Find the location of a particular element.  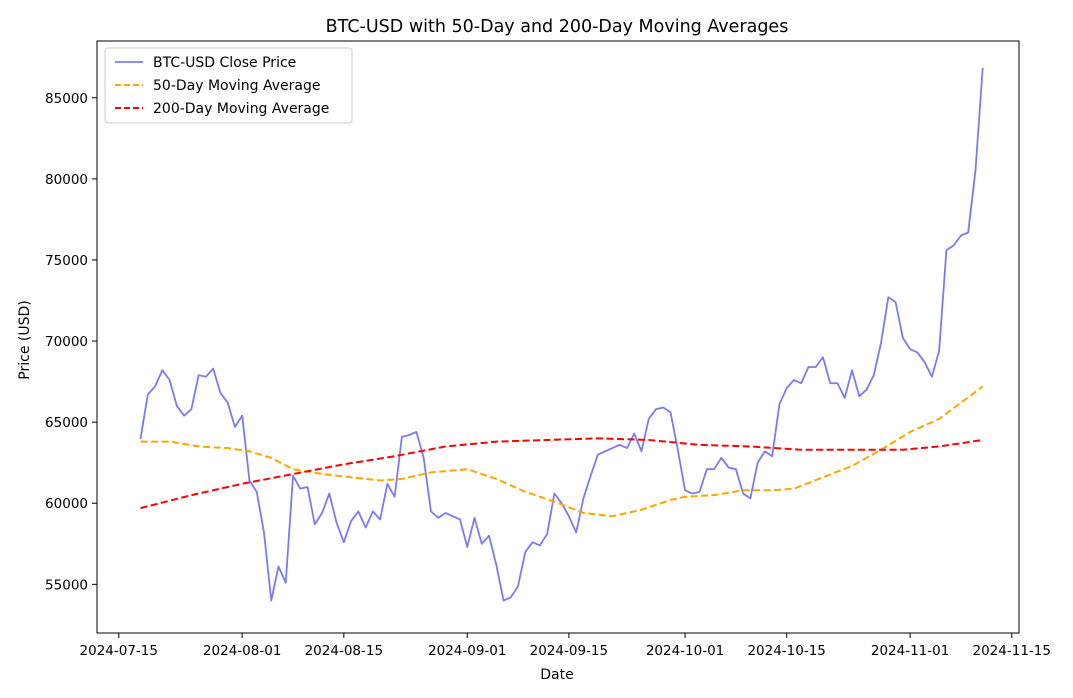

legend-label: 50-Day Moving Average is located at coordinates (236, 86).